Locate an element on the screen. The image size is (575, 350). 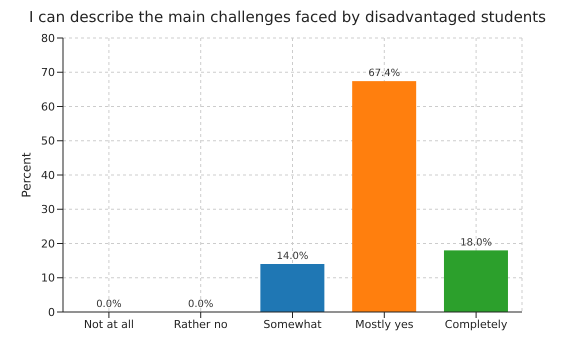
y-tick-label: 20 is located at coordinates (48, 243).